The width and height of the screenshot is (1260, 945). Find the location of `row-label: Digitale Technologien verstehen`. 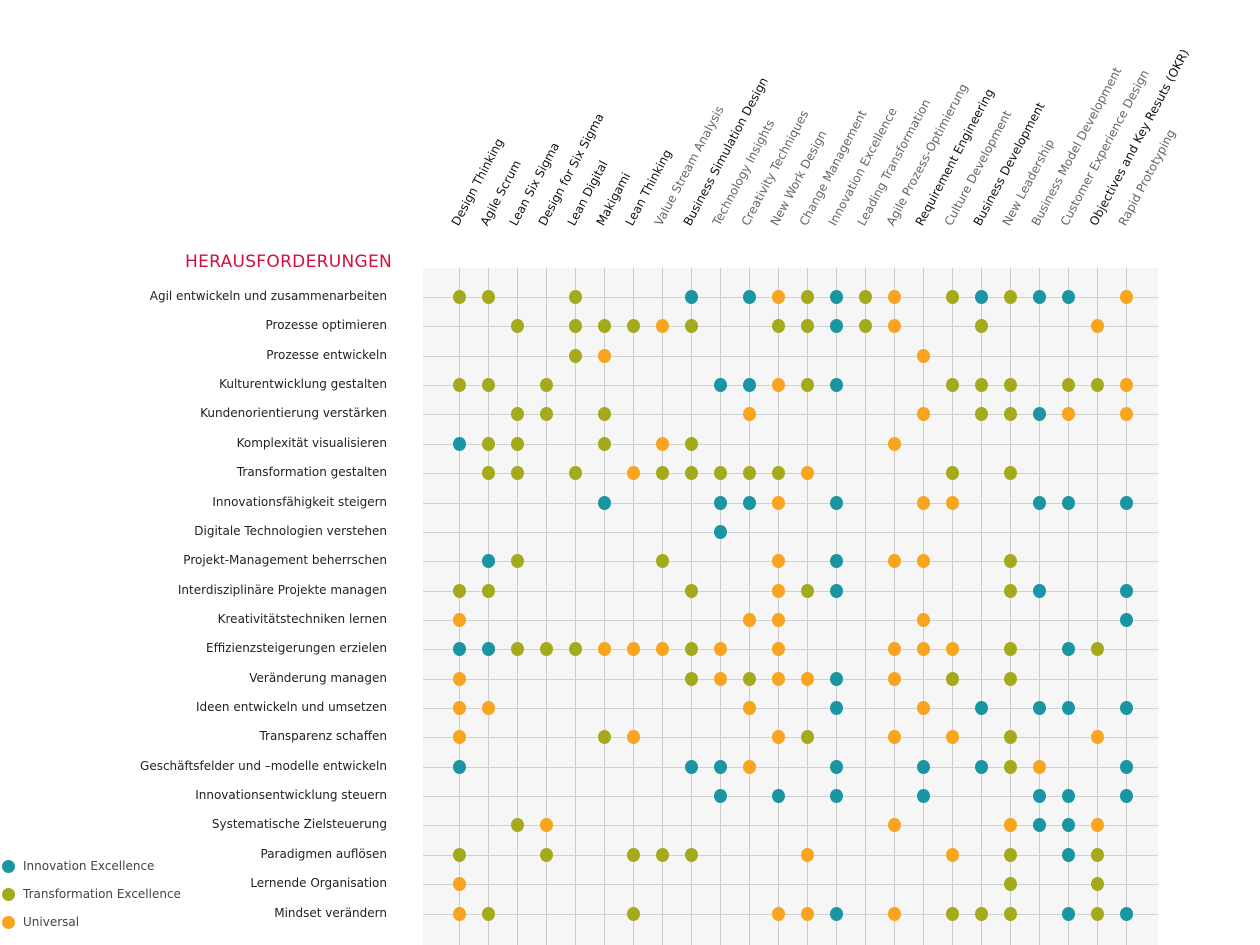

row-label: Digitale Technologien verstehen is located at coordinates (290, 531).